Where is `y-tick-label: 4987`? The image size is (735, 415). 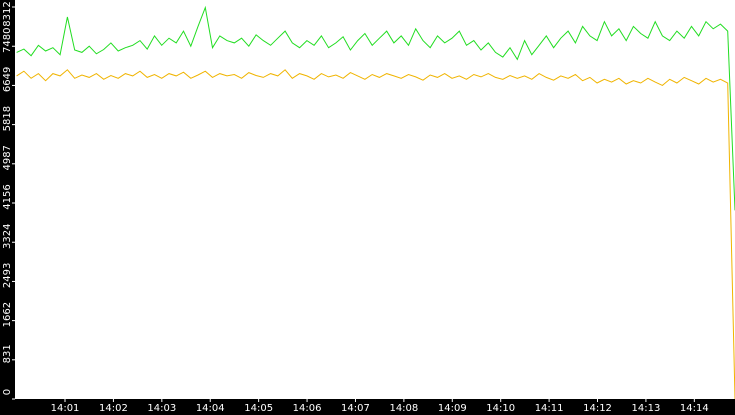 y-tick-label: 4987 is located at coordinates (7, 157).